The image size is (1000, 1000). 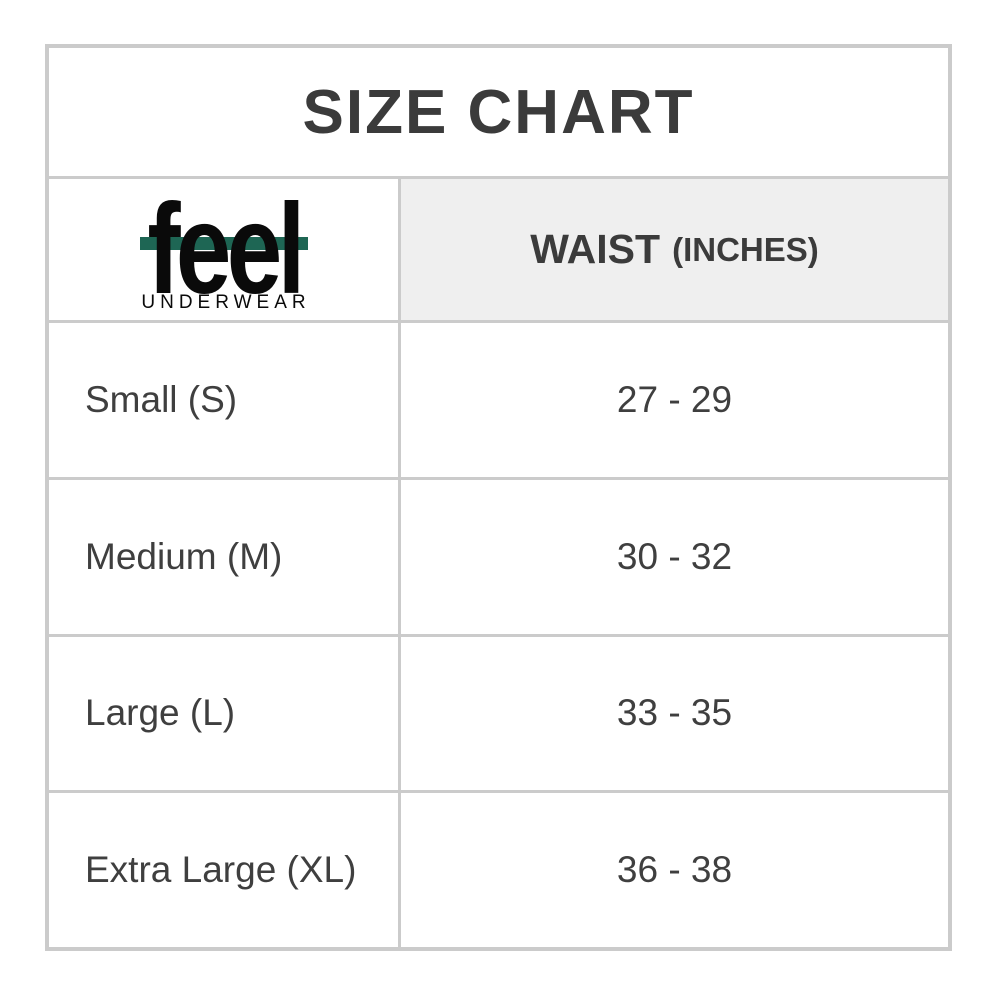 What do you see at coordinates (221, 870) in the screenshot?
I see `size-label: Extra Large (XL)` at bounding box center [221, 870].